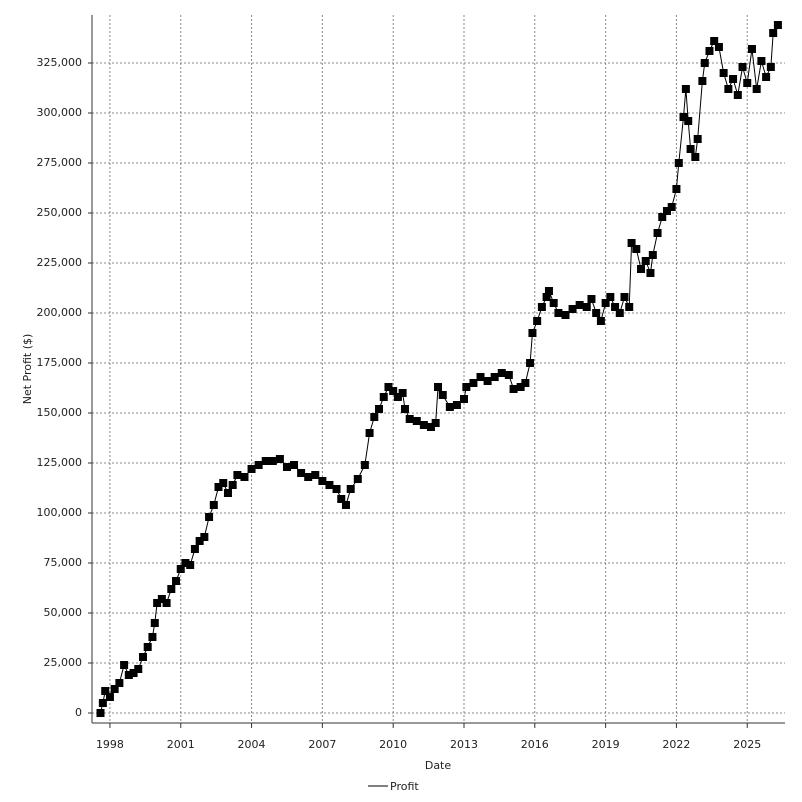 The height and width of the screenshot is (802, 802). Describe the element at coordinates (322, 744) in the screenshot. I see `x-tick-label: 2007` at that location.